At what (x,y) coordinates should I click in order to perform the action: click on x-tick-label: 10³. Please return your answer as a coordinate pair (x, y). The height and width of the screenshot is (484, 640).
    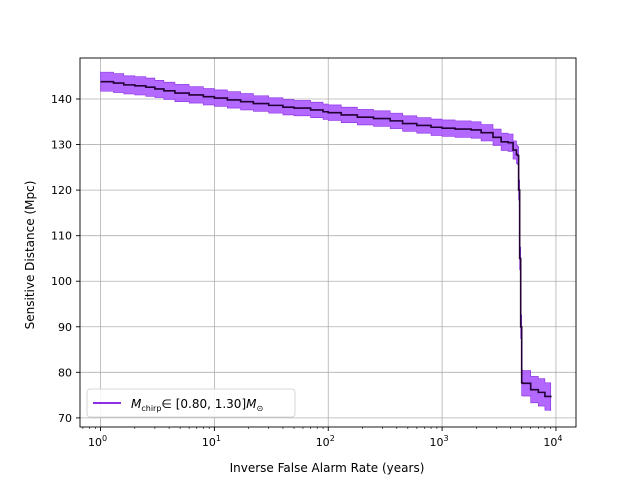
    Looking at the image, I should click on (439, 441).